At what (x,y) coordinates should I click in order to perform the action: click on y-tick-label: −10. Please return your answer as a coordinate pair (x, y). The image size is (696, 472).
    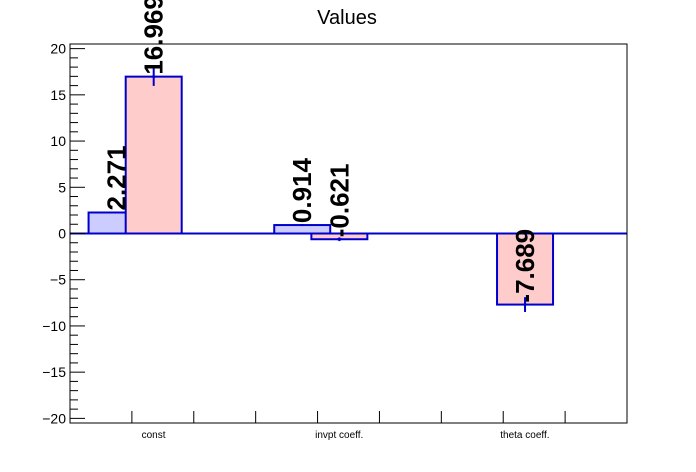
    Looking at the image, I should click on (54, 326).